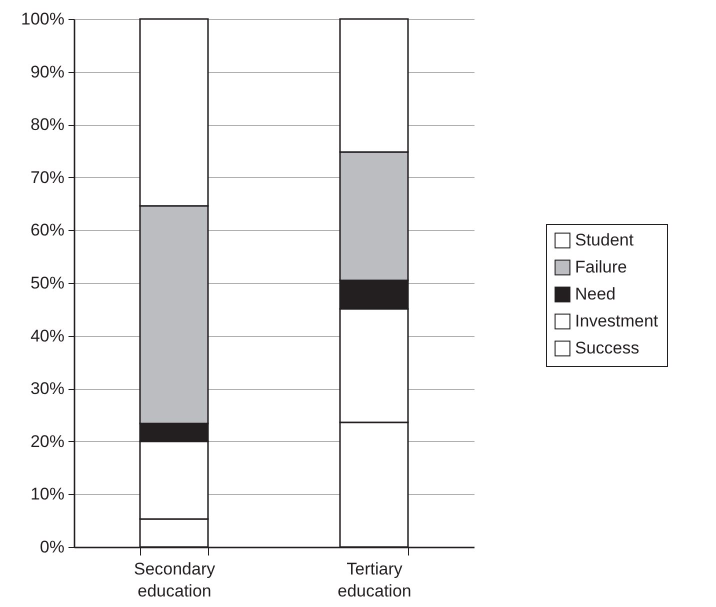  Describe the element at coordinates (616, 321) in the screenshot. I see `legend-label: Investment` at that location.